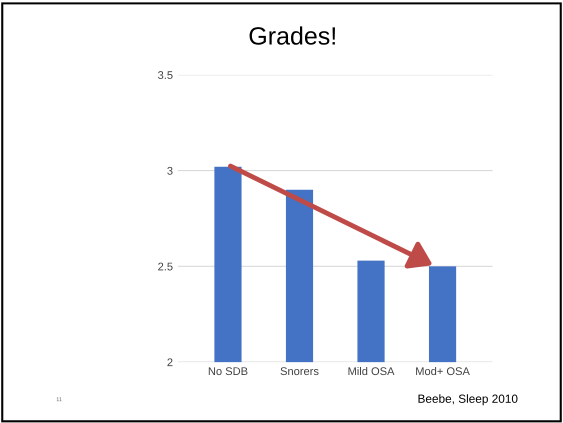  Describe the element at coordinates (165, 266) in the screenshot. I see `y-tick-label: 2.5` at that location.